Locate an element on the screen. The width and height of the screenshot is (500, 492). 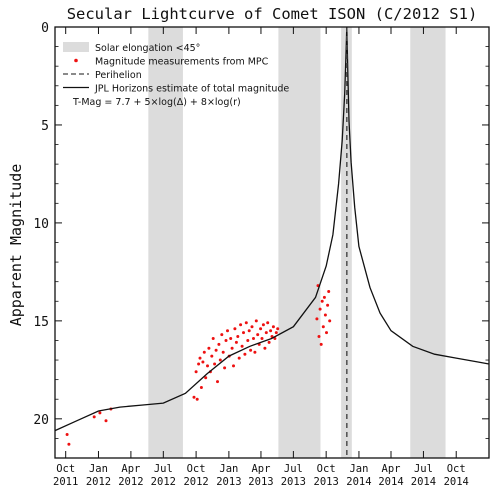
y-tick-label: 15 is located at coordinates (41, 322).